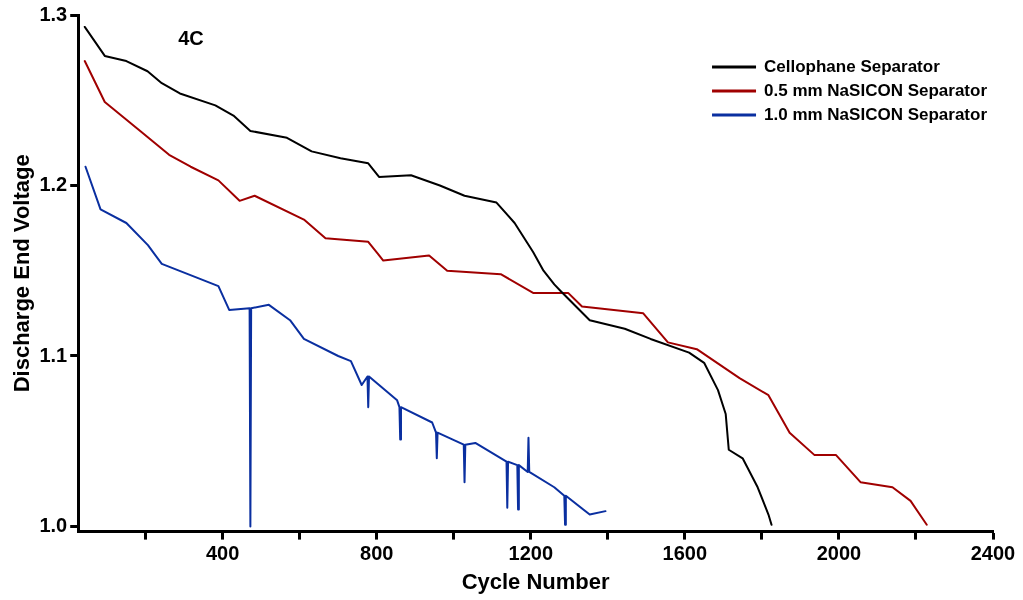  What do you see at coordinates (53, 13) in the screenshot?
I see `y-tick-label: 1.3` at bounding box center [53, 13].